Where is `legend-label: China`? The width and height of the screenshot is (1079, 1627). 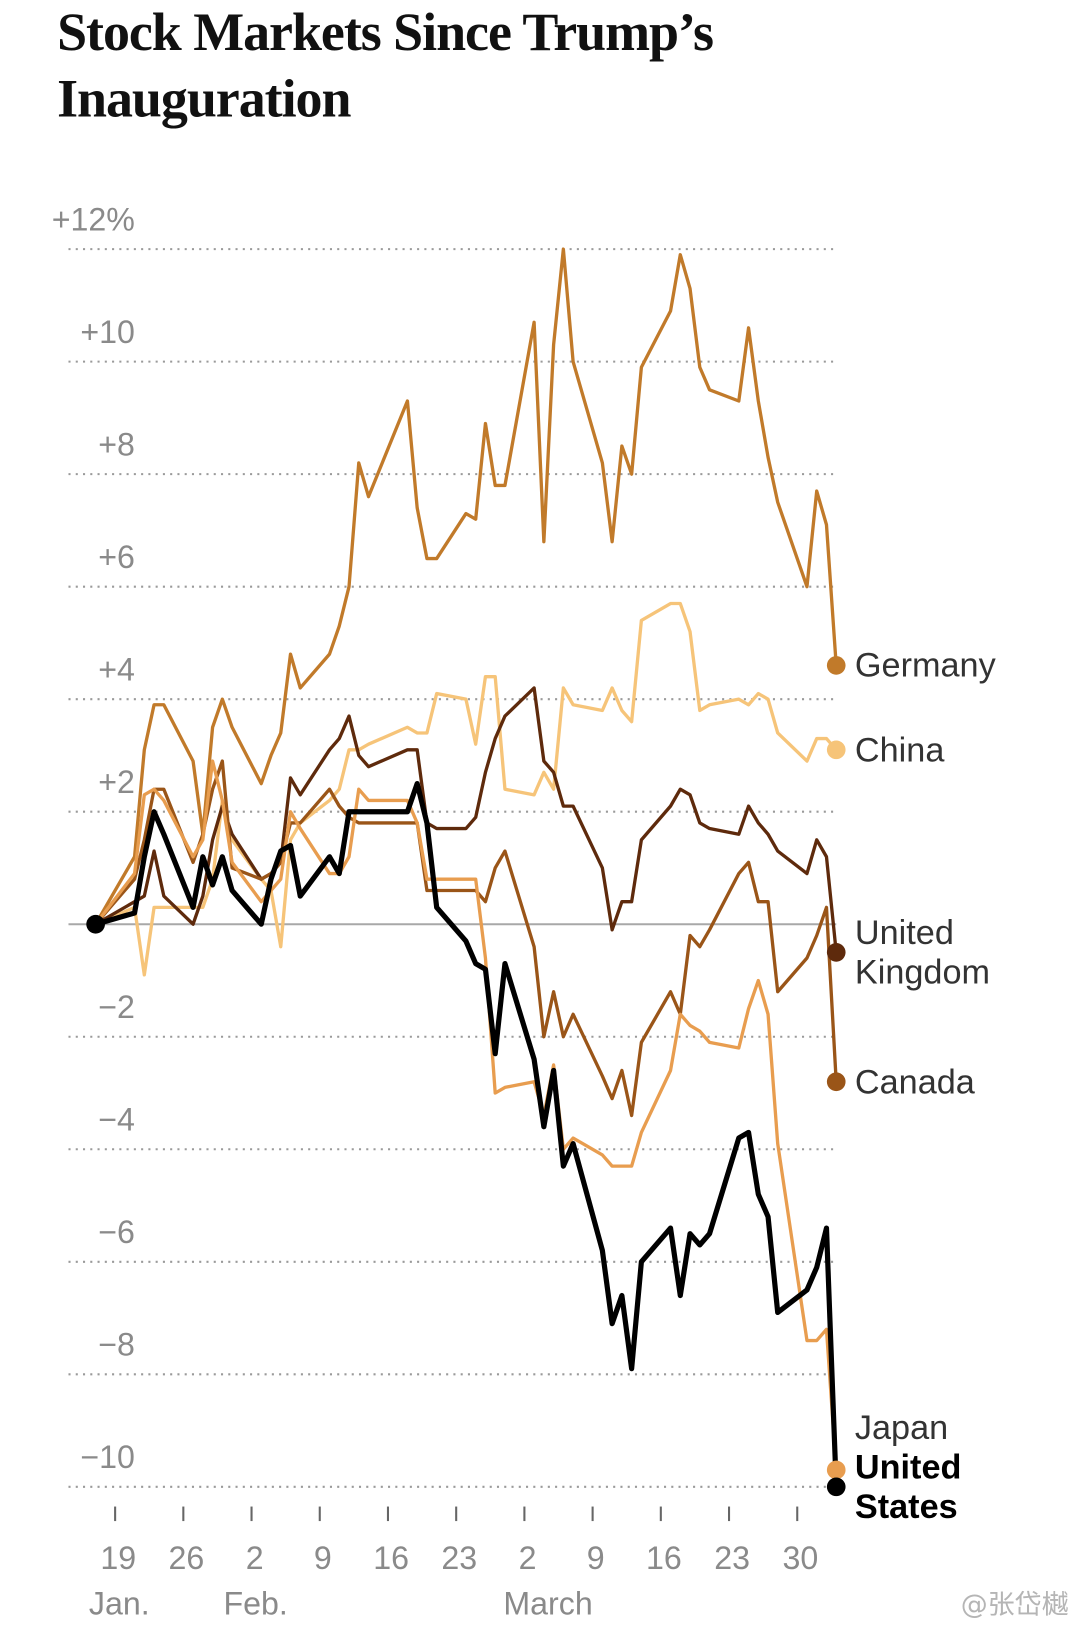 legend-label: China is located at coordinates (899, 749).